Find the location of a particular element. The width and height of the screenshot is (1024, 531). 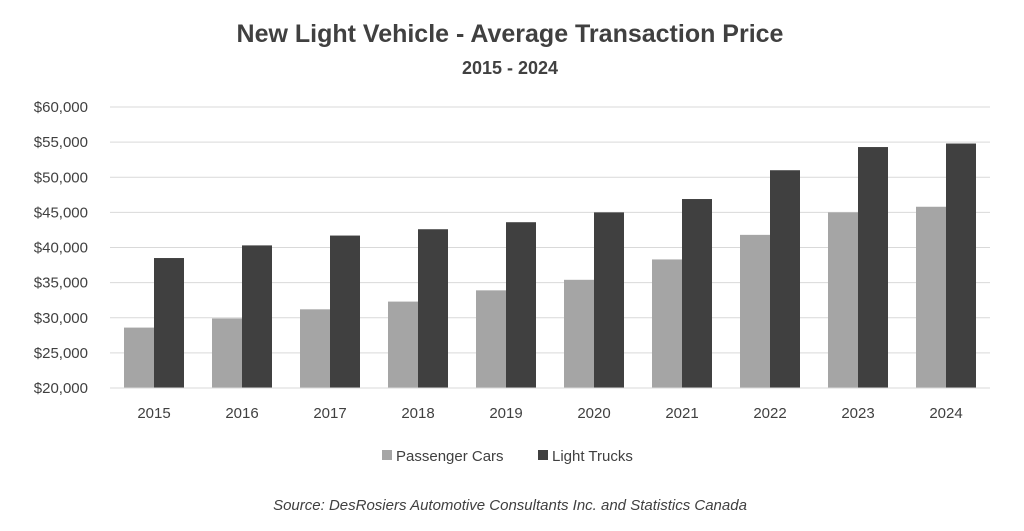

bar-light-trucks-2022 is located at coordinates (785, 279).